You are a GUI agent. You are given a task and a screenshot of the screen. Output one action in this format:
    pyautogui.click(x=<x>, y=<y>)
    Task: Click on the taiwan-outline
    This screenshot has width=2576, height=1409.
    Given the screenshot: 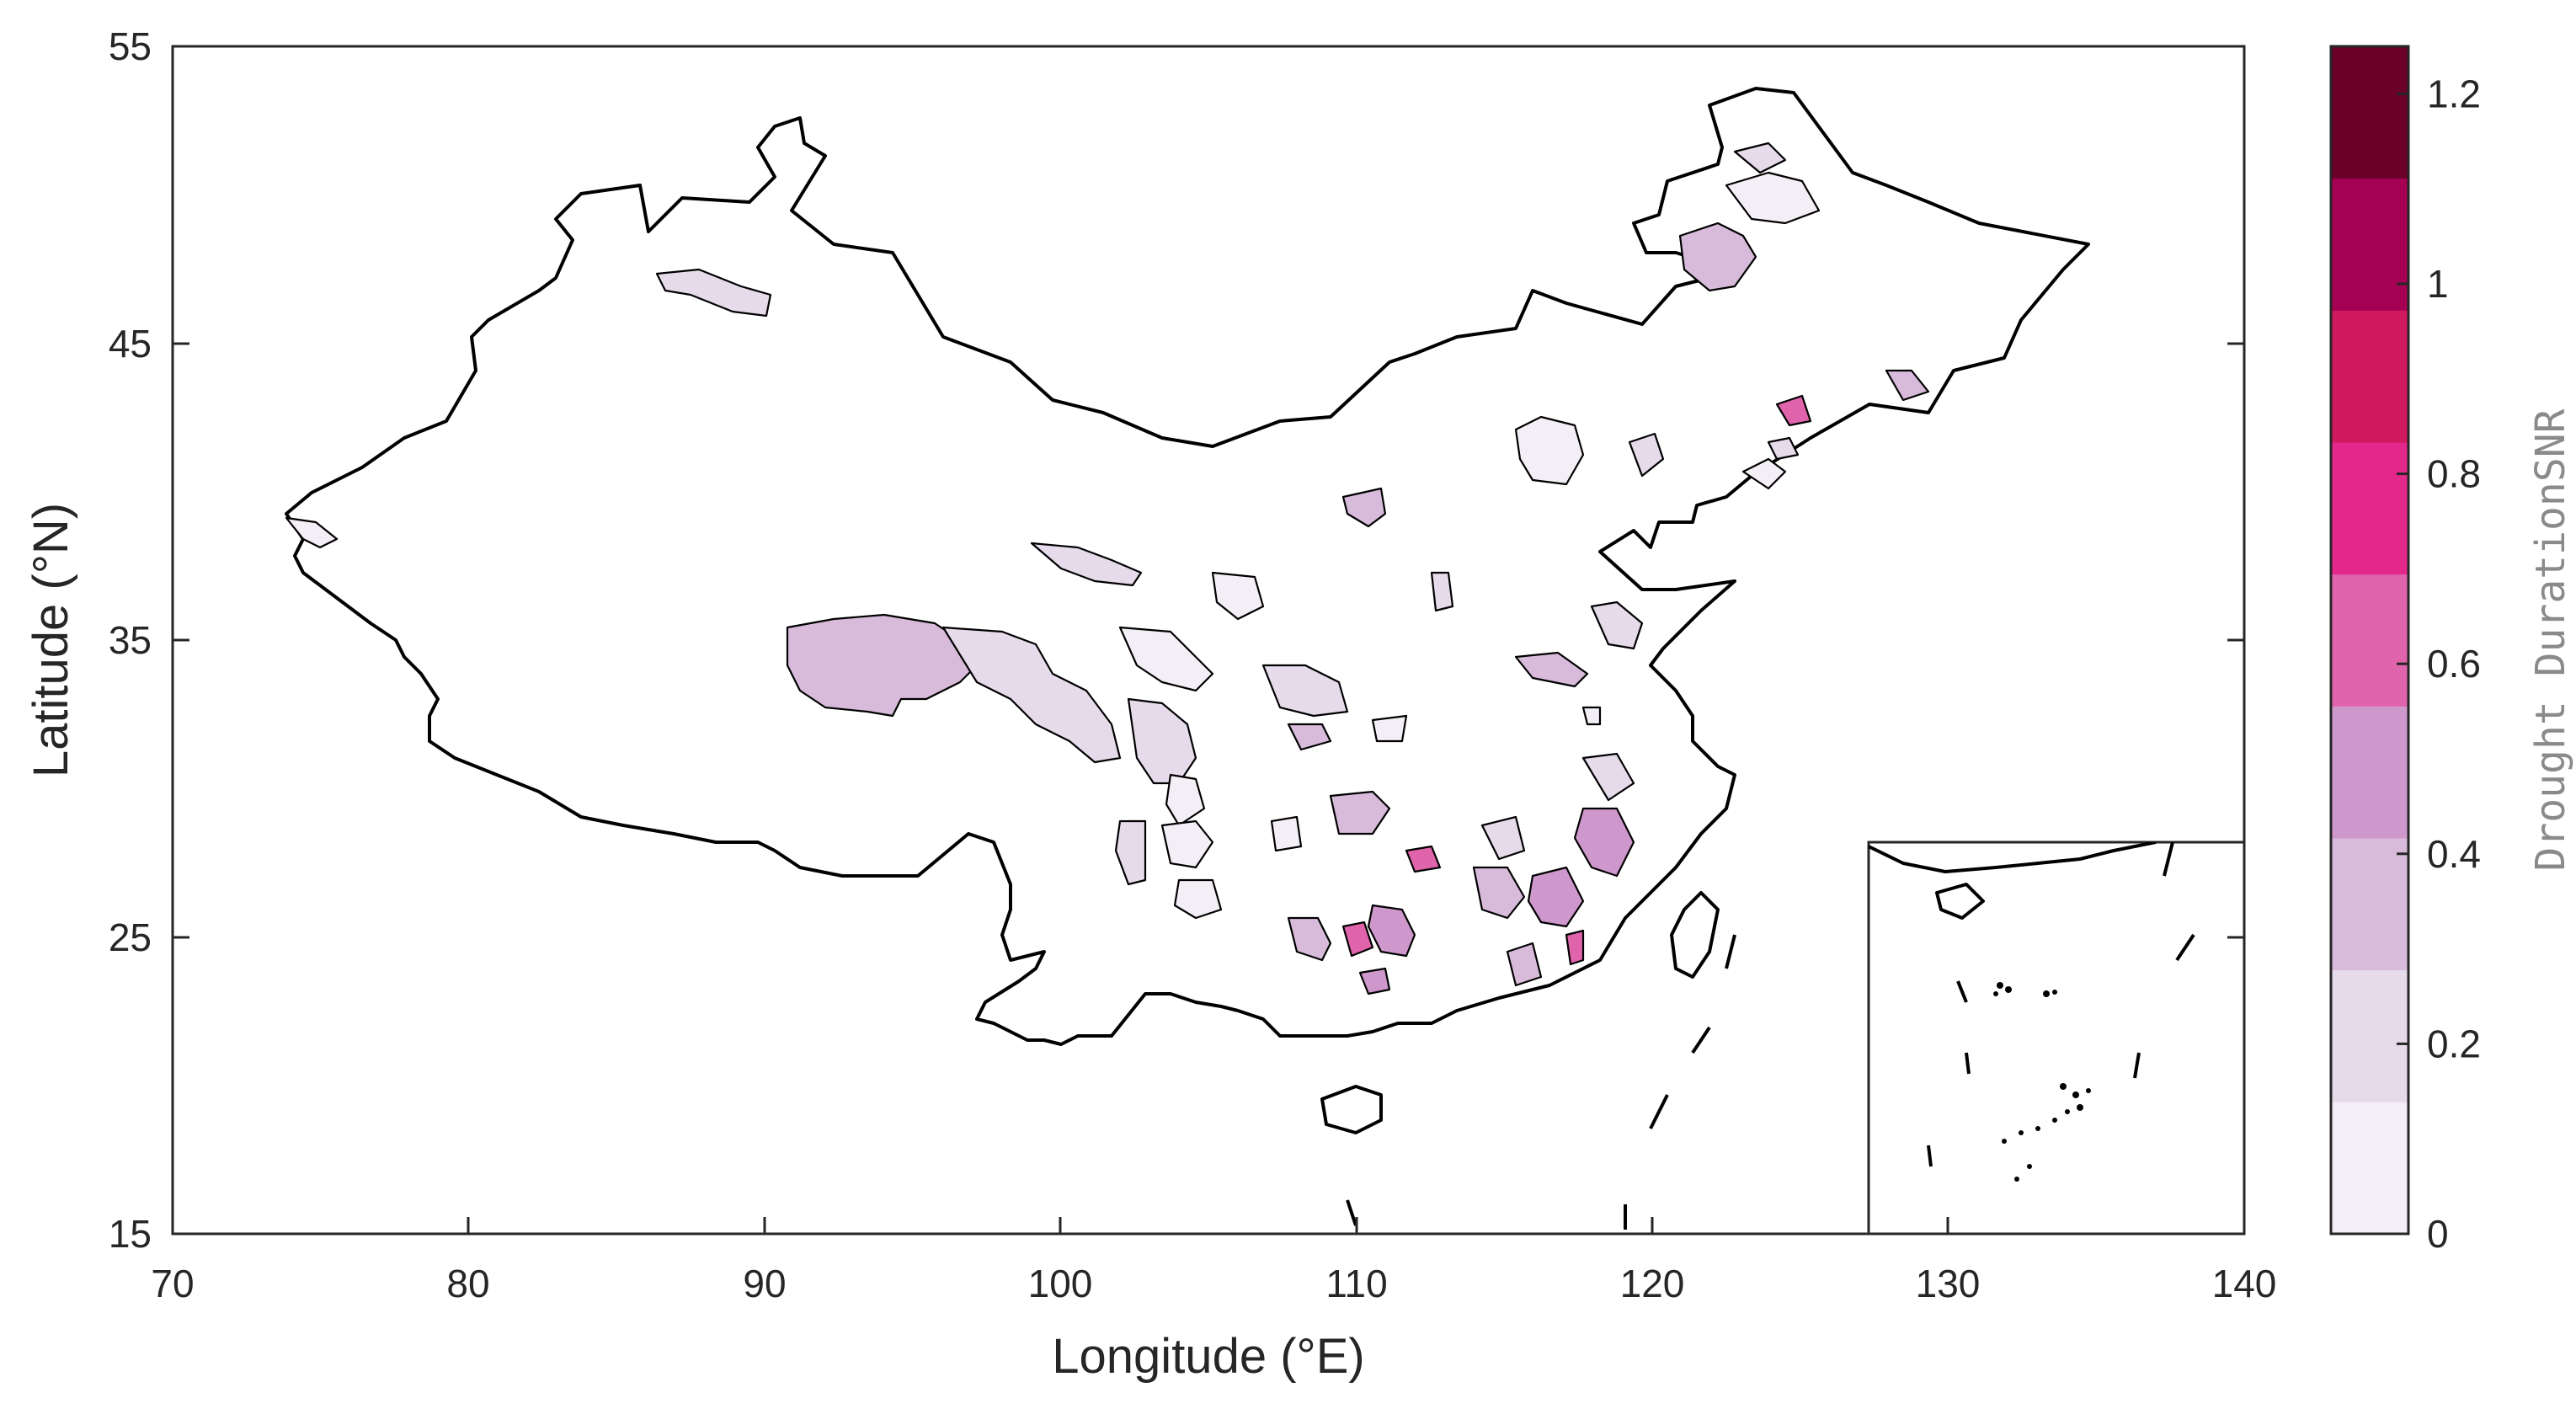 What is the action you would take?
    pyautogui.click(x=1695, y=935)
    